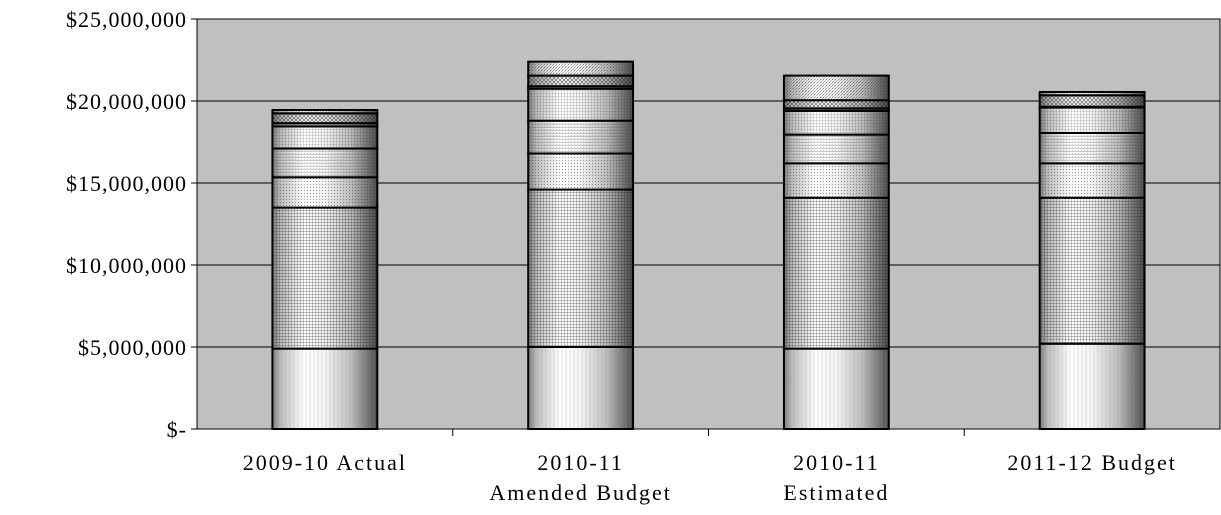 This screenshot has width=1221, height=515. Describe the element at coordinates (132, 347) in the screenshot. I see `y-tick-label: $5,000,000` at that location.